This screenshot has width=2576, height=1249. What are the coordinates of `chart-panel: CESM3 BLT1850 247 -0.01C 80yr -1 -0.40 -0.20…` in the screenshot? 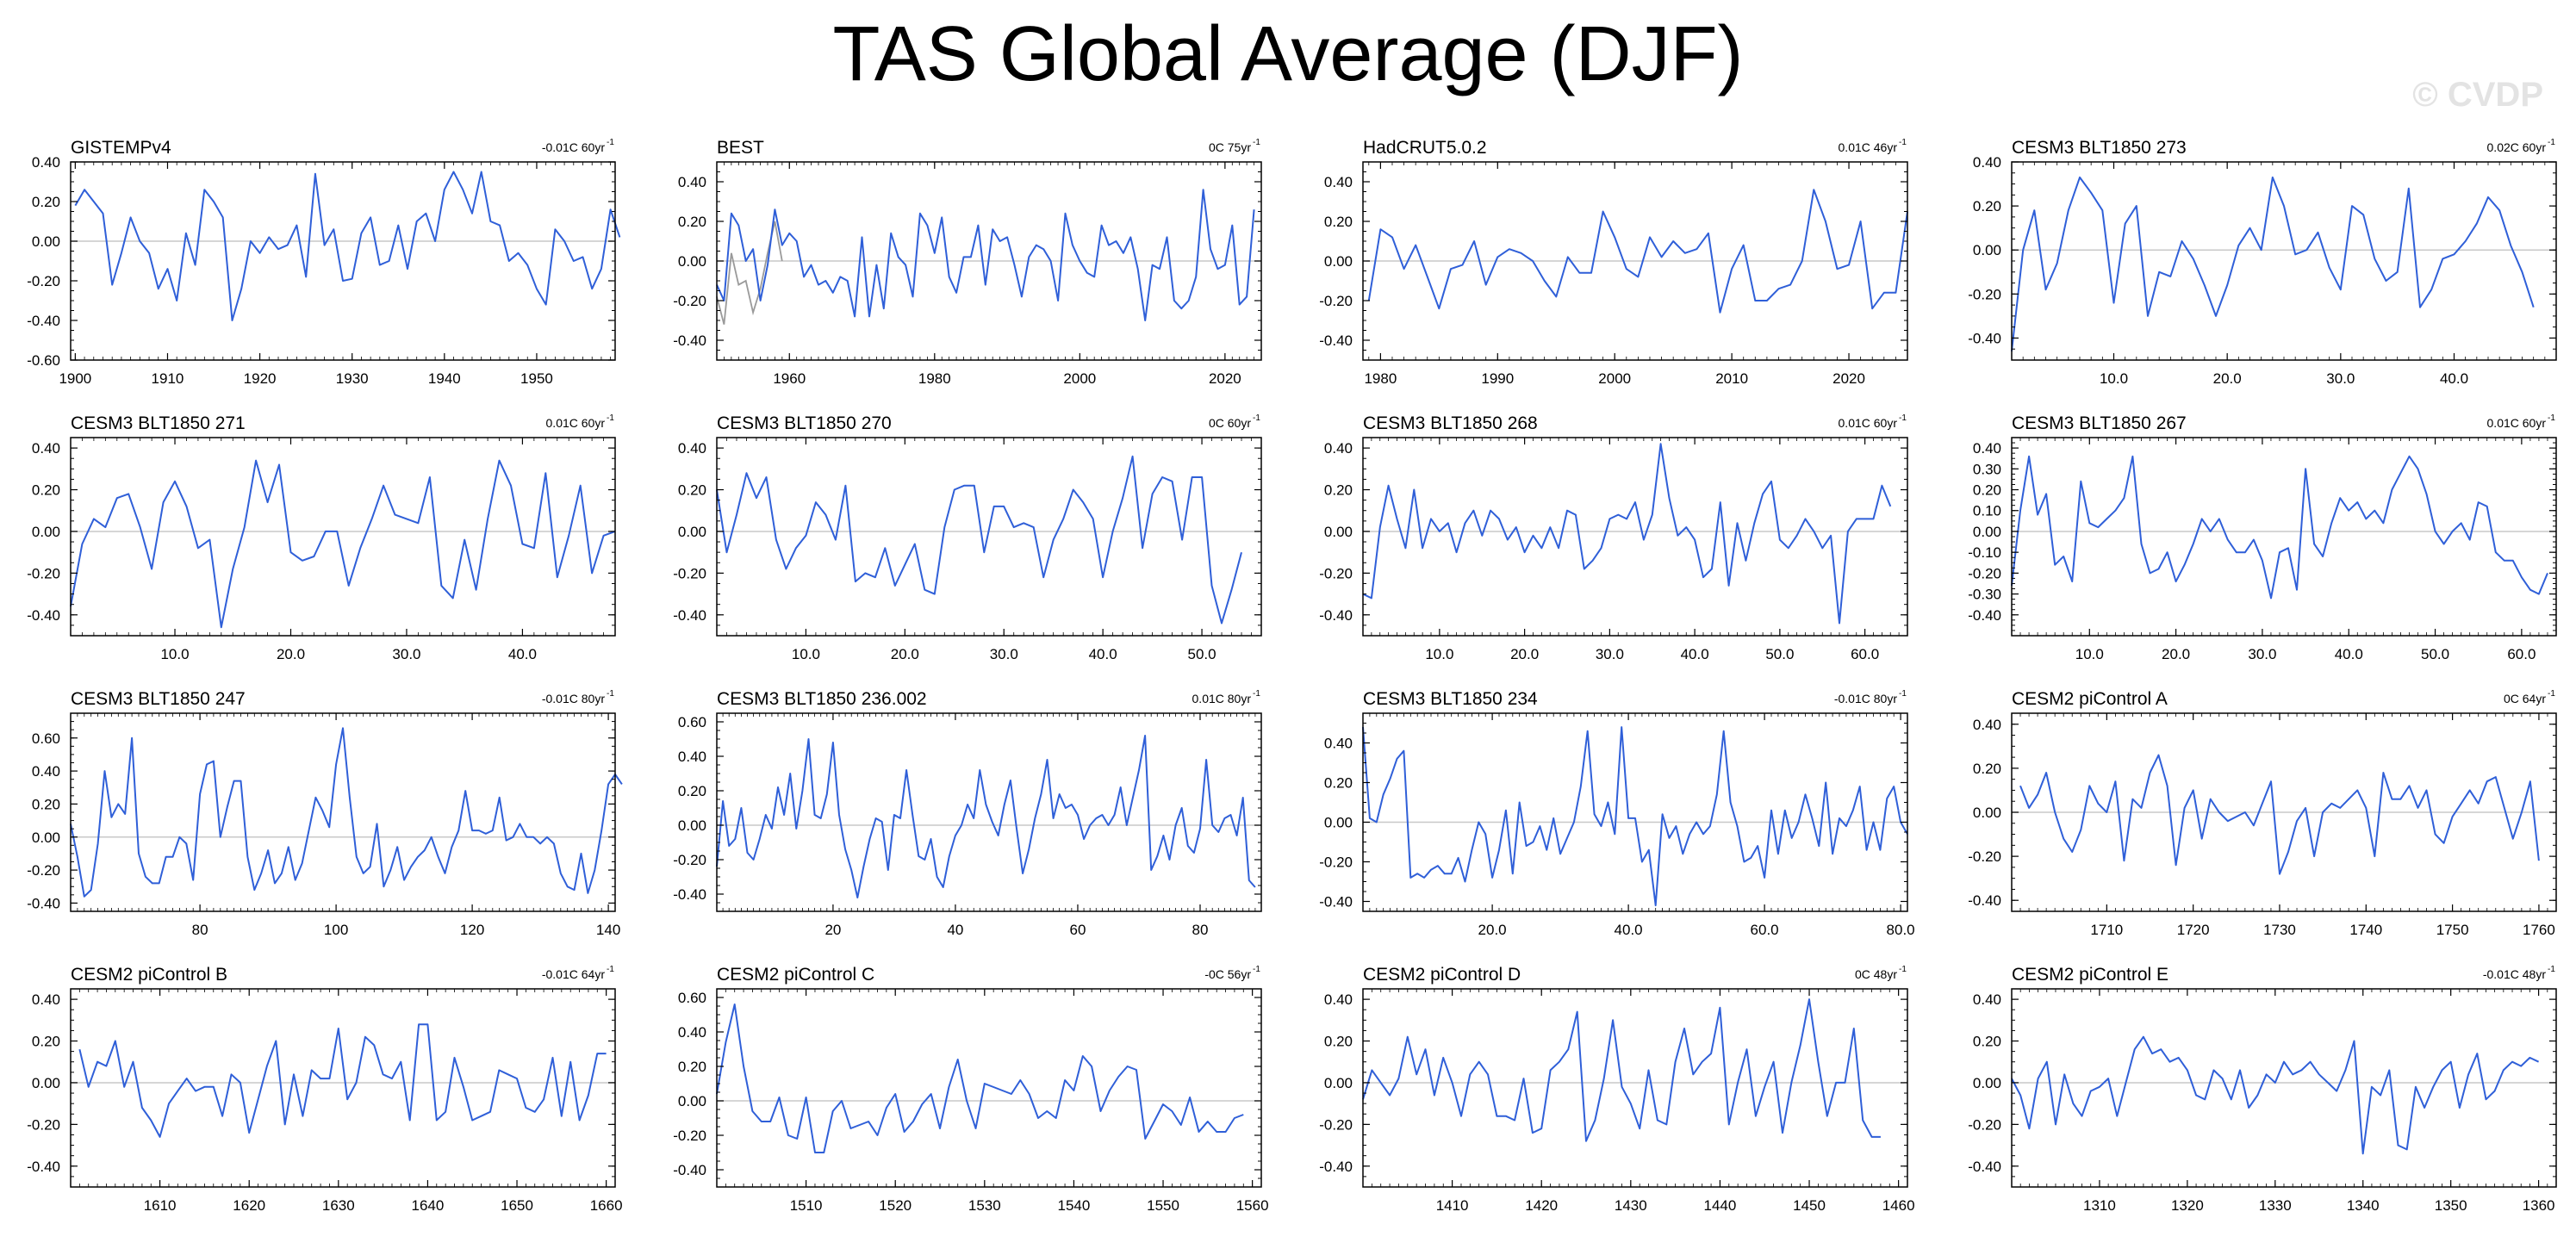 It's located at (325, 814).